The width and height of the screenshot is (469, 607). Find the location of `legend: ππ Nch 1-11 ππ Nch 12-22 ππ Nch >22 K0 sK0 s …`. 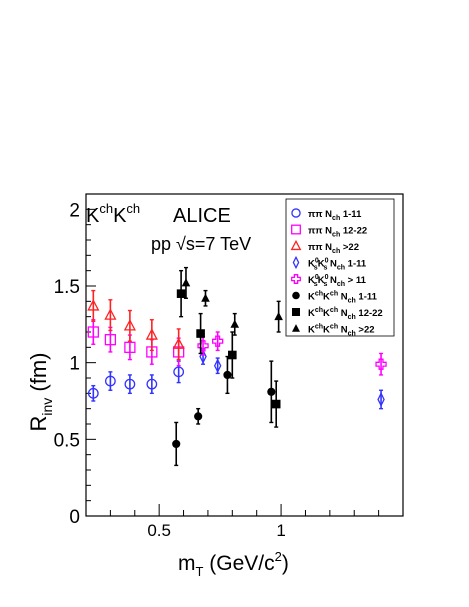

legend: ππ Nch 1-11 ππ Nch 12-22 ππ Nch >22 K0 sK0 s … is located at coordinates (340, 268).